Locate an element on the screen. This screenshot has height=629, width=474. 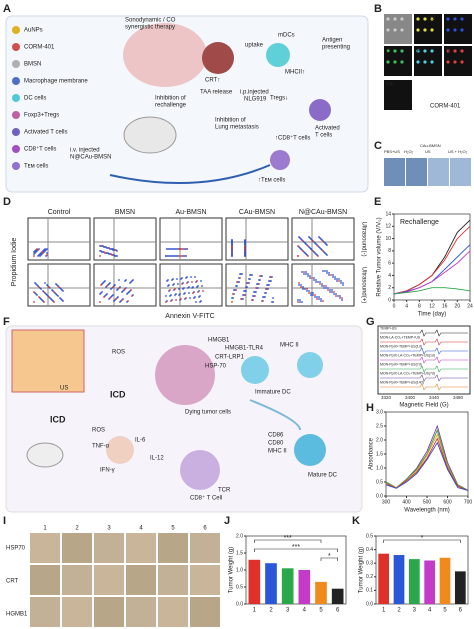
legend-entry: Tᴇᴍ cells is located at coordinates (36, 167).